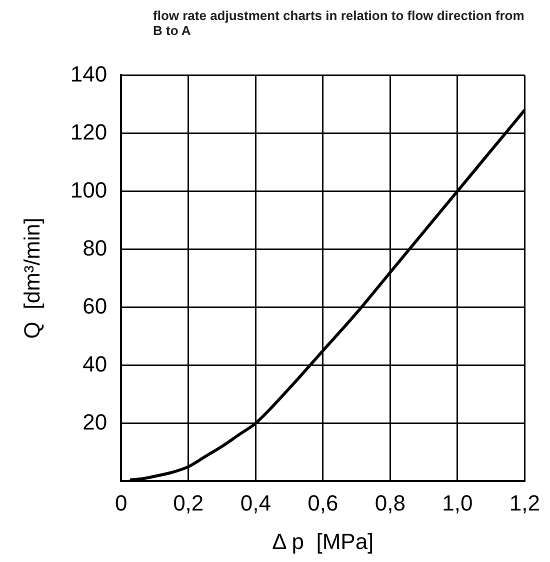 Image resolution: width=550 pixels, height=562 pixels. I want to click on y-tick-label: 100, so click(89, 189).